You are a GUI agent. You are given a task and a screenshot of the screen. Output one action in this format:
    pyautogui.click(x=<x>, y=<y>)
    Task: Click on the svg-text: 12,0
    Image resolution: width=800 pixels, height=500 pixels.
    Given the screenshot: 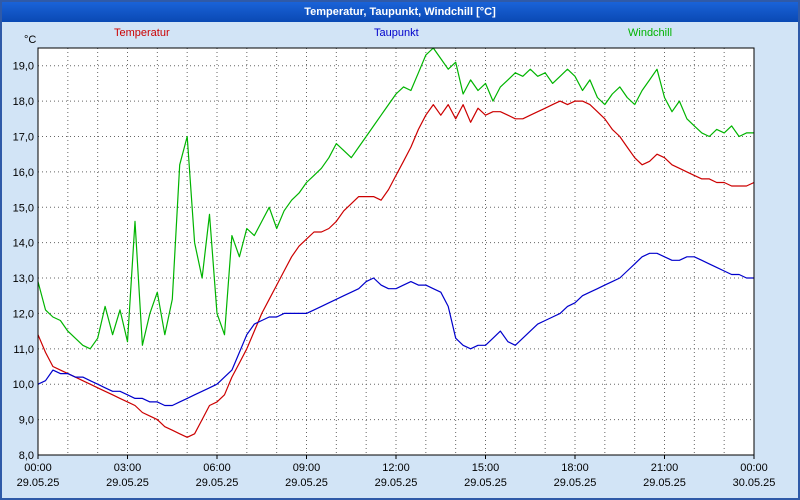 What is the action you would take?
    pyautogui.click(x=23, y=314)
    